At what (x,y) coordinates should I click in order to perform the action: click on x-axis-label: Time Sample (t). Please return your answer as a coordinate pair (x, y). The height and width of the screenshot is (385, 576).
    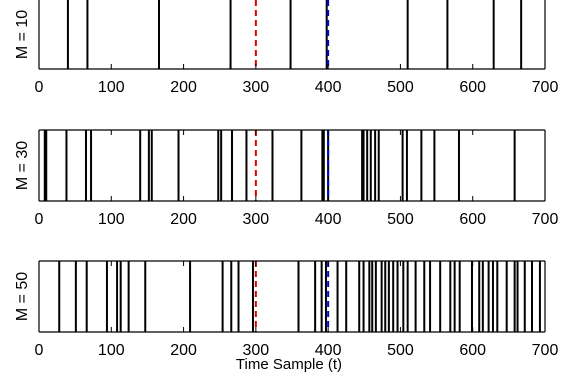
    Looking at the image, I should click on (289, 364).